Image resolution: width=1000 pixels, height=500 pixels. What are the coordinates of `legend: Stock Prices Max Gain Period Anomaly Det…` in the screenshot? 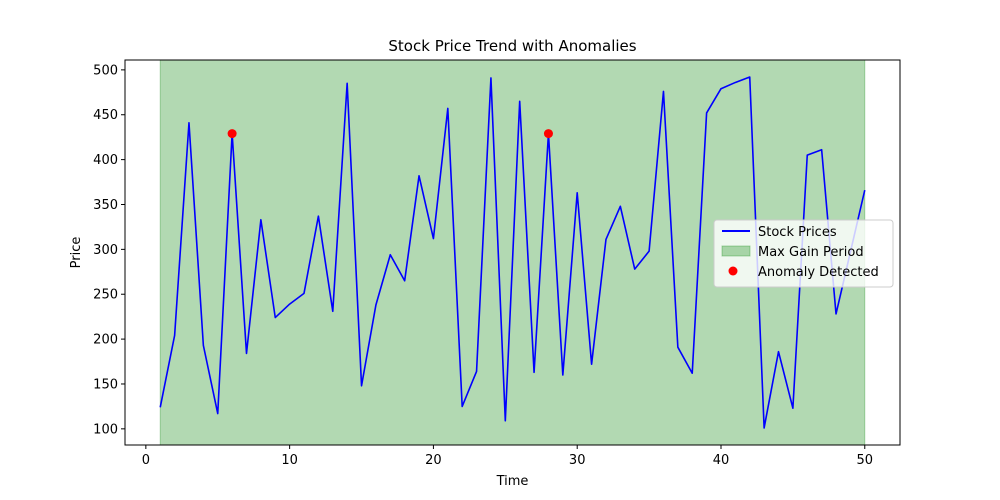 It's located at (803, 253).